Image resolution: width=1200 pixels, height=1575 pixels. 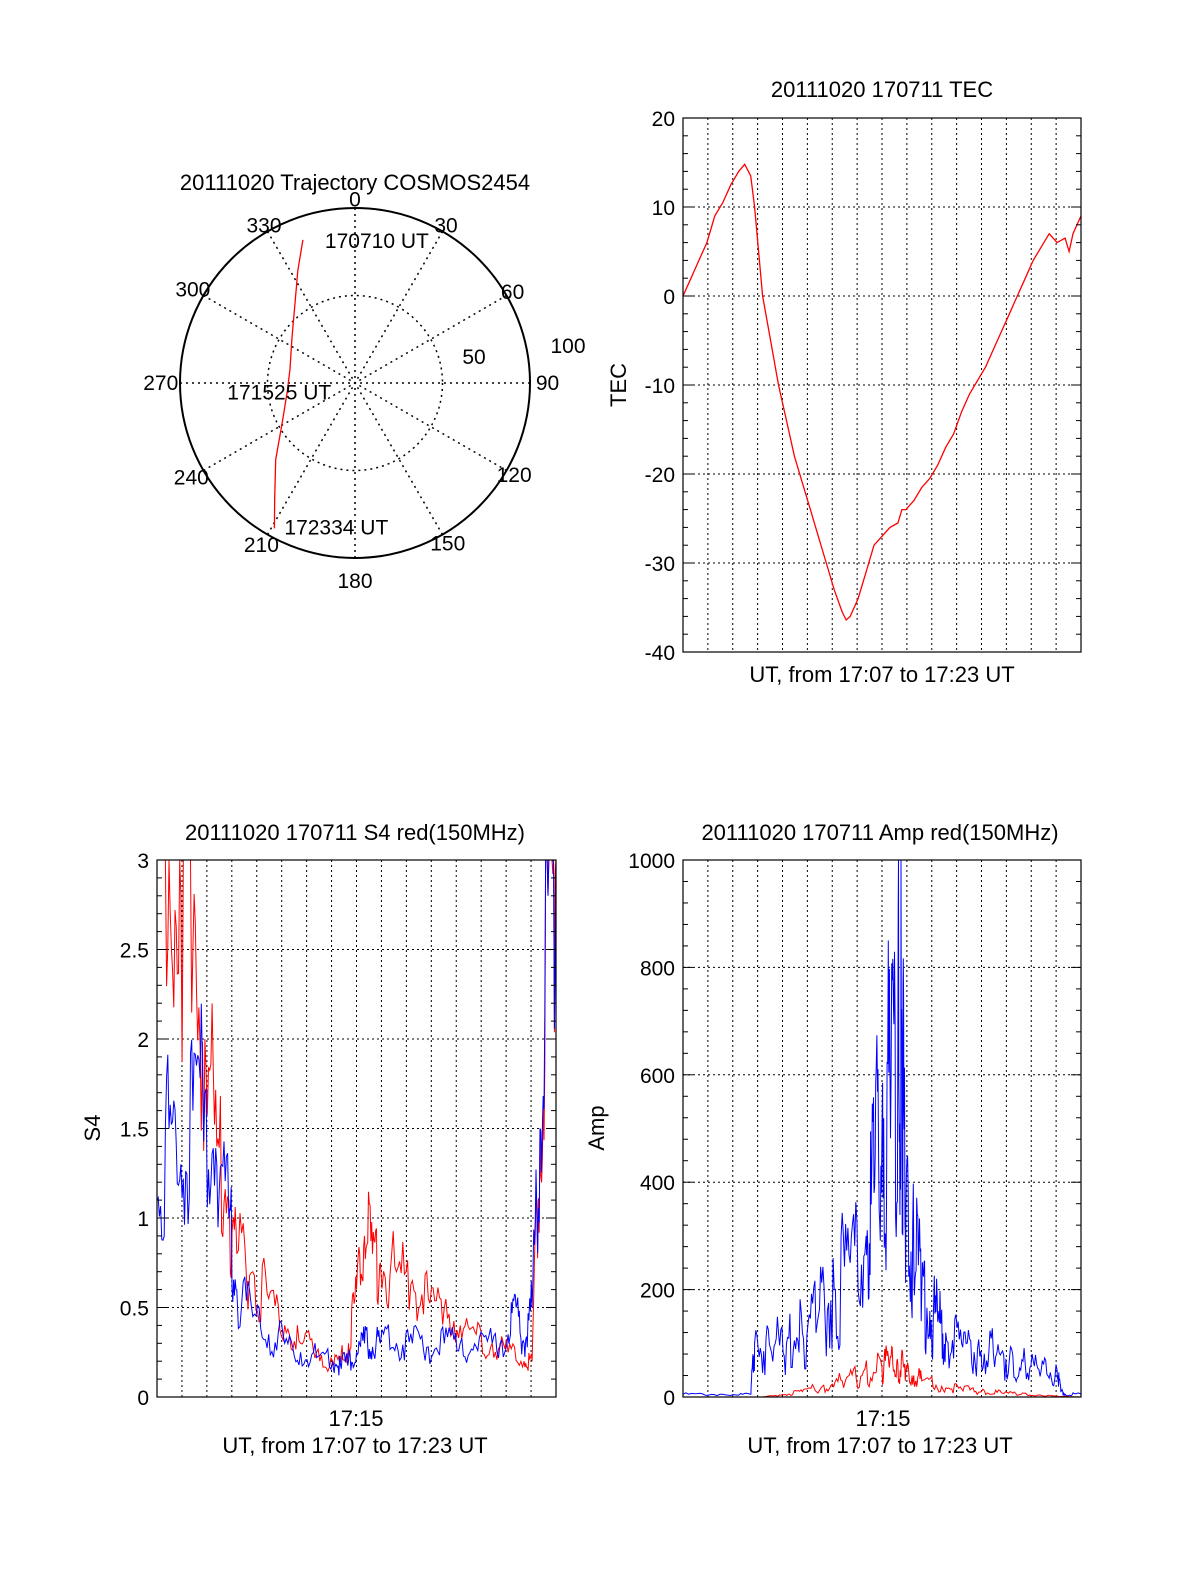 I want to click on y-tick-label: 2.5, so click(x=134, y=951).